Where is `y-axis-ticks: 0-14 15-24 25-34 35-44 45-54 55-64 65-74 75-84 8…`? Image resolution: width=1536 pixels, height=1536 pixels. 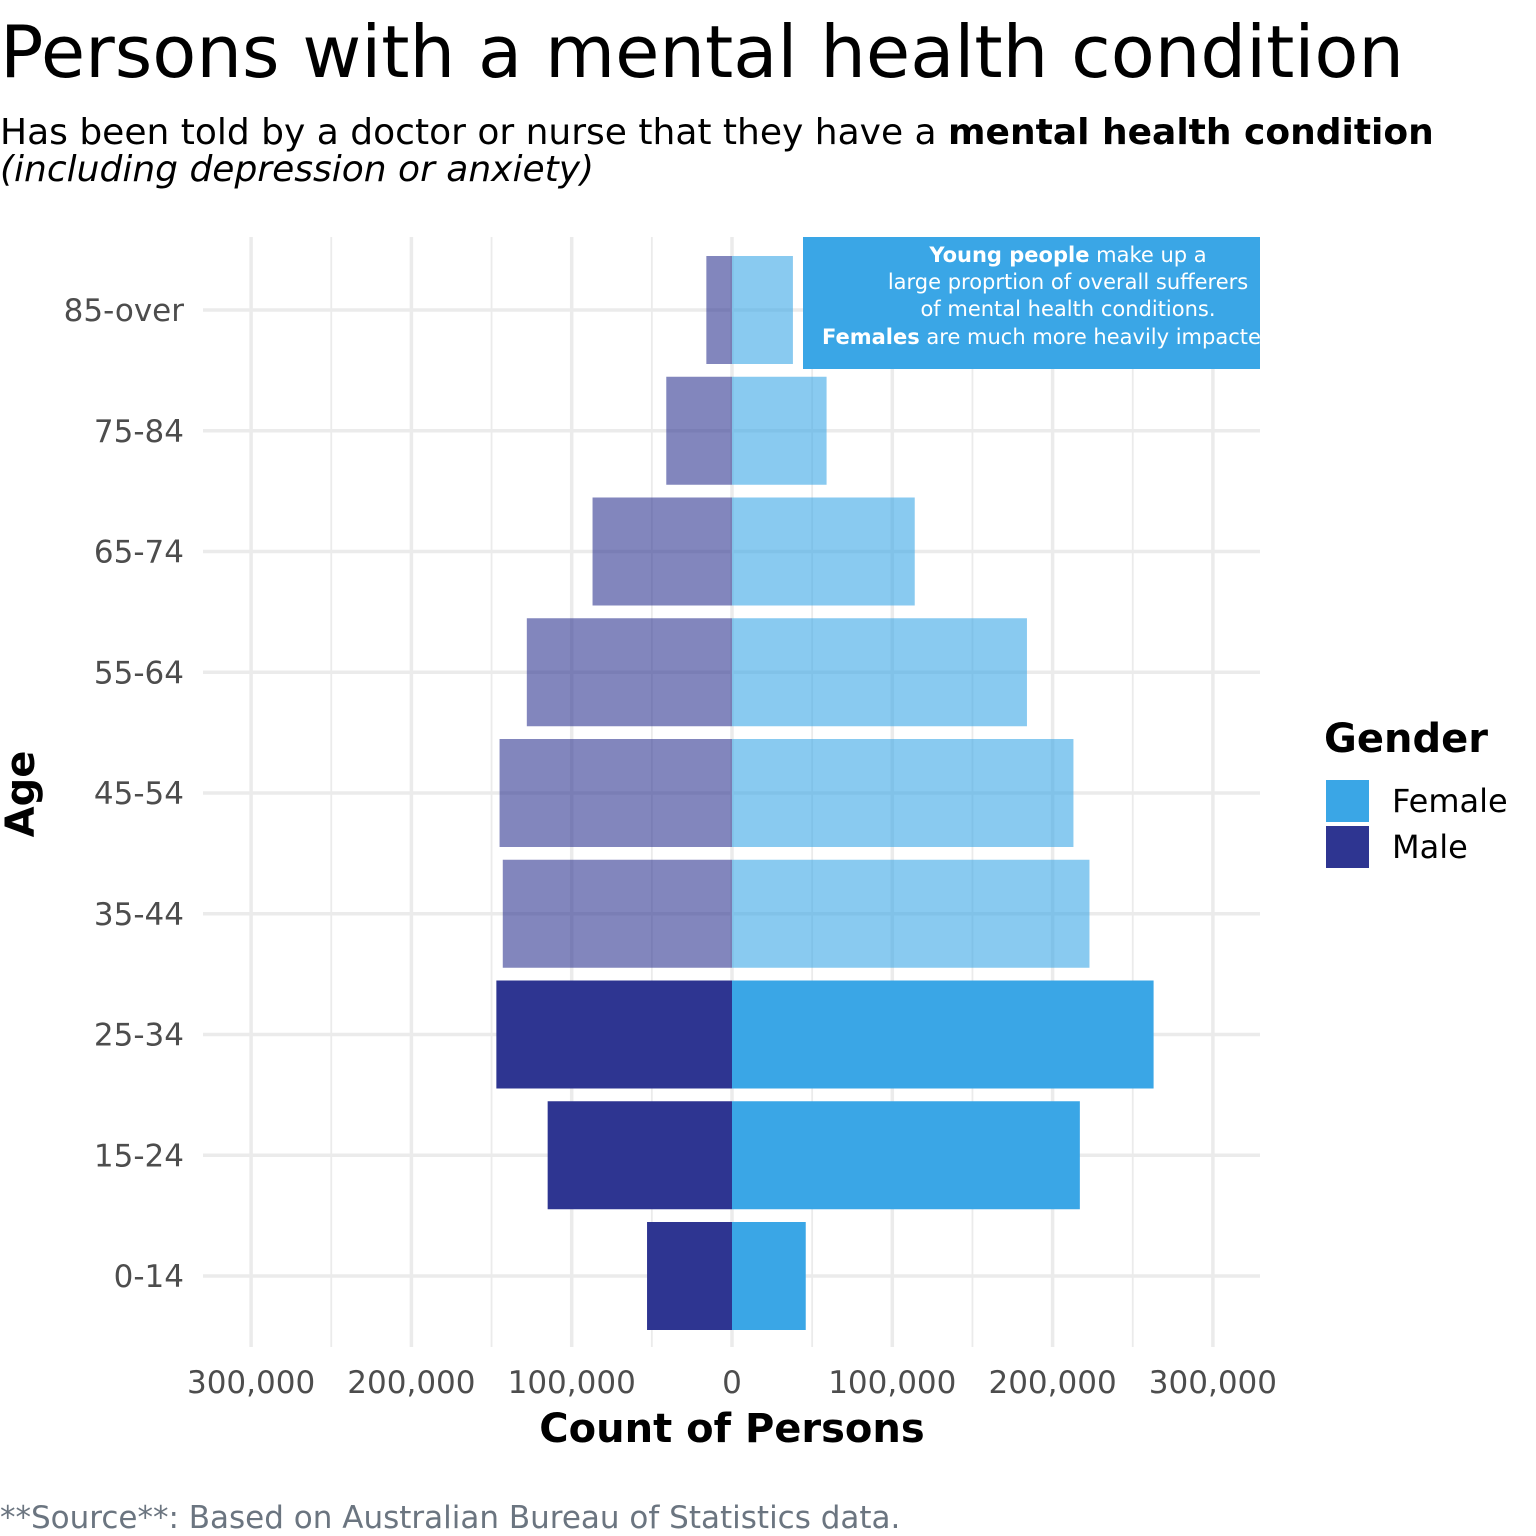
y-axis-ticks: 0-14 15-24 25-34 35-44 45-54 55-64 65-74 75-84 8… is located at coordinates (124, 794).